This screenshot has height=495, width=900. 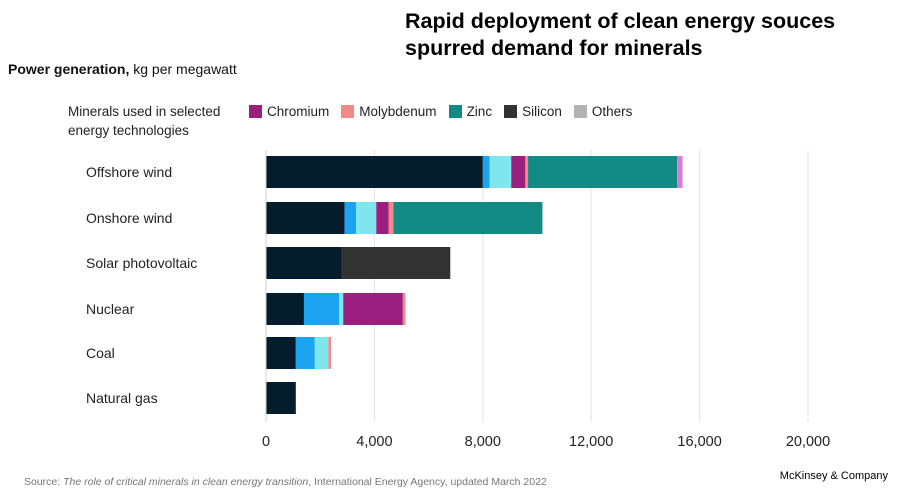 What do you see at coordinates (183, 69) in the screenshot?
I see `subtitle-rest: kg per megawatt` at bounding box center [183, 69].